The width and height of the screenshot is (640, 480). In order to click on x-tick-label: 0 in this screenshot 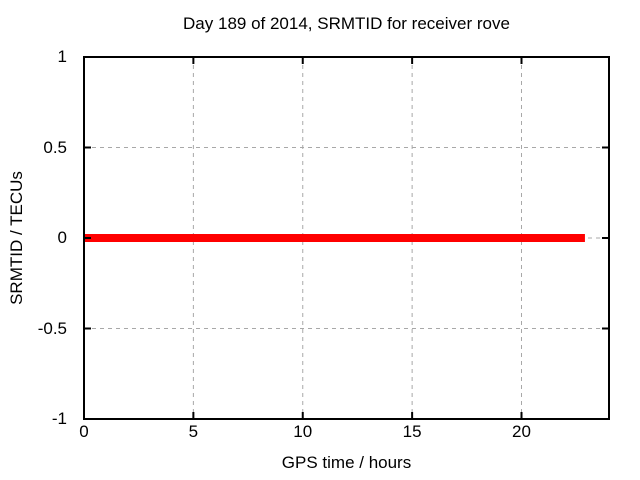, I will do `click(84, 431)`.